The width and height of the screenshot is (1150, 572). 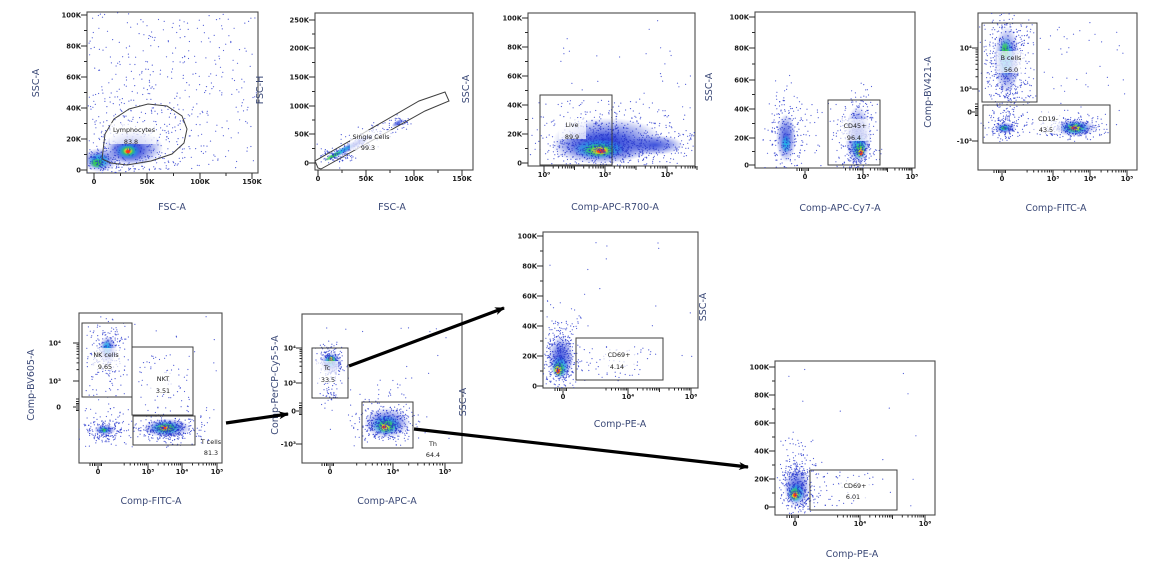 I want to click on gate-name: Single Cells, so click(x=372, y=137).